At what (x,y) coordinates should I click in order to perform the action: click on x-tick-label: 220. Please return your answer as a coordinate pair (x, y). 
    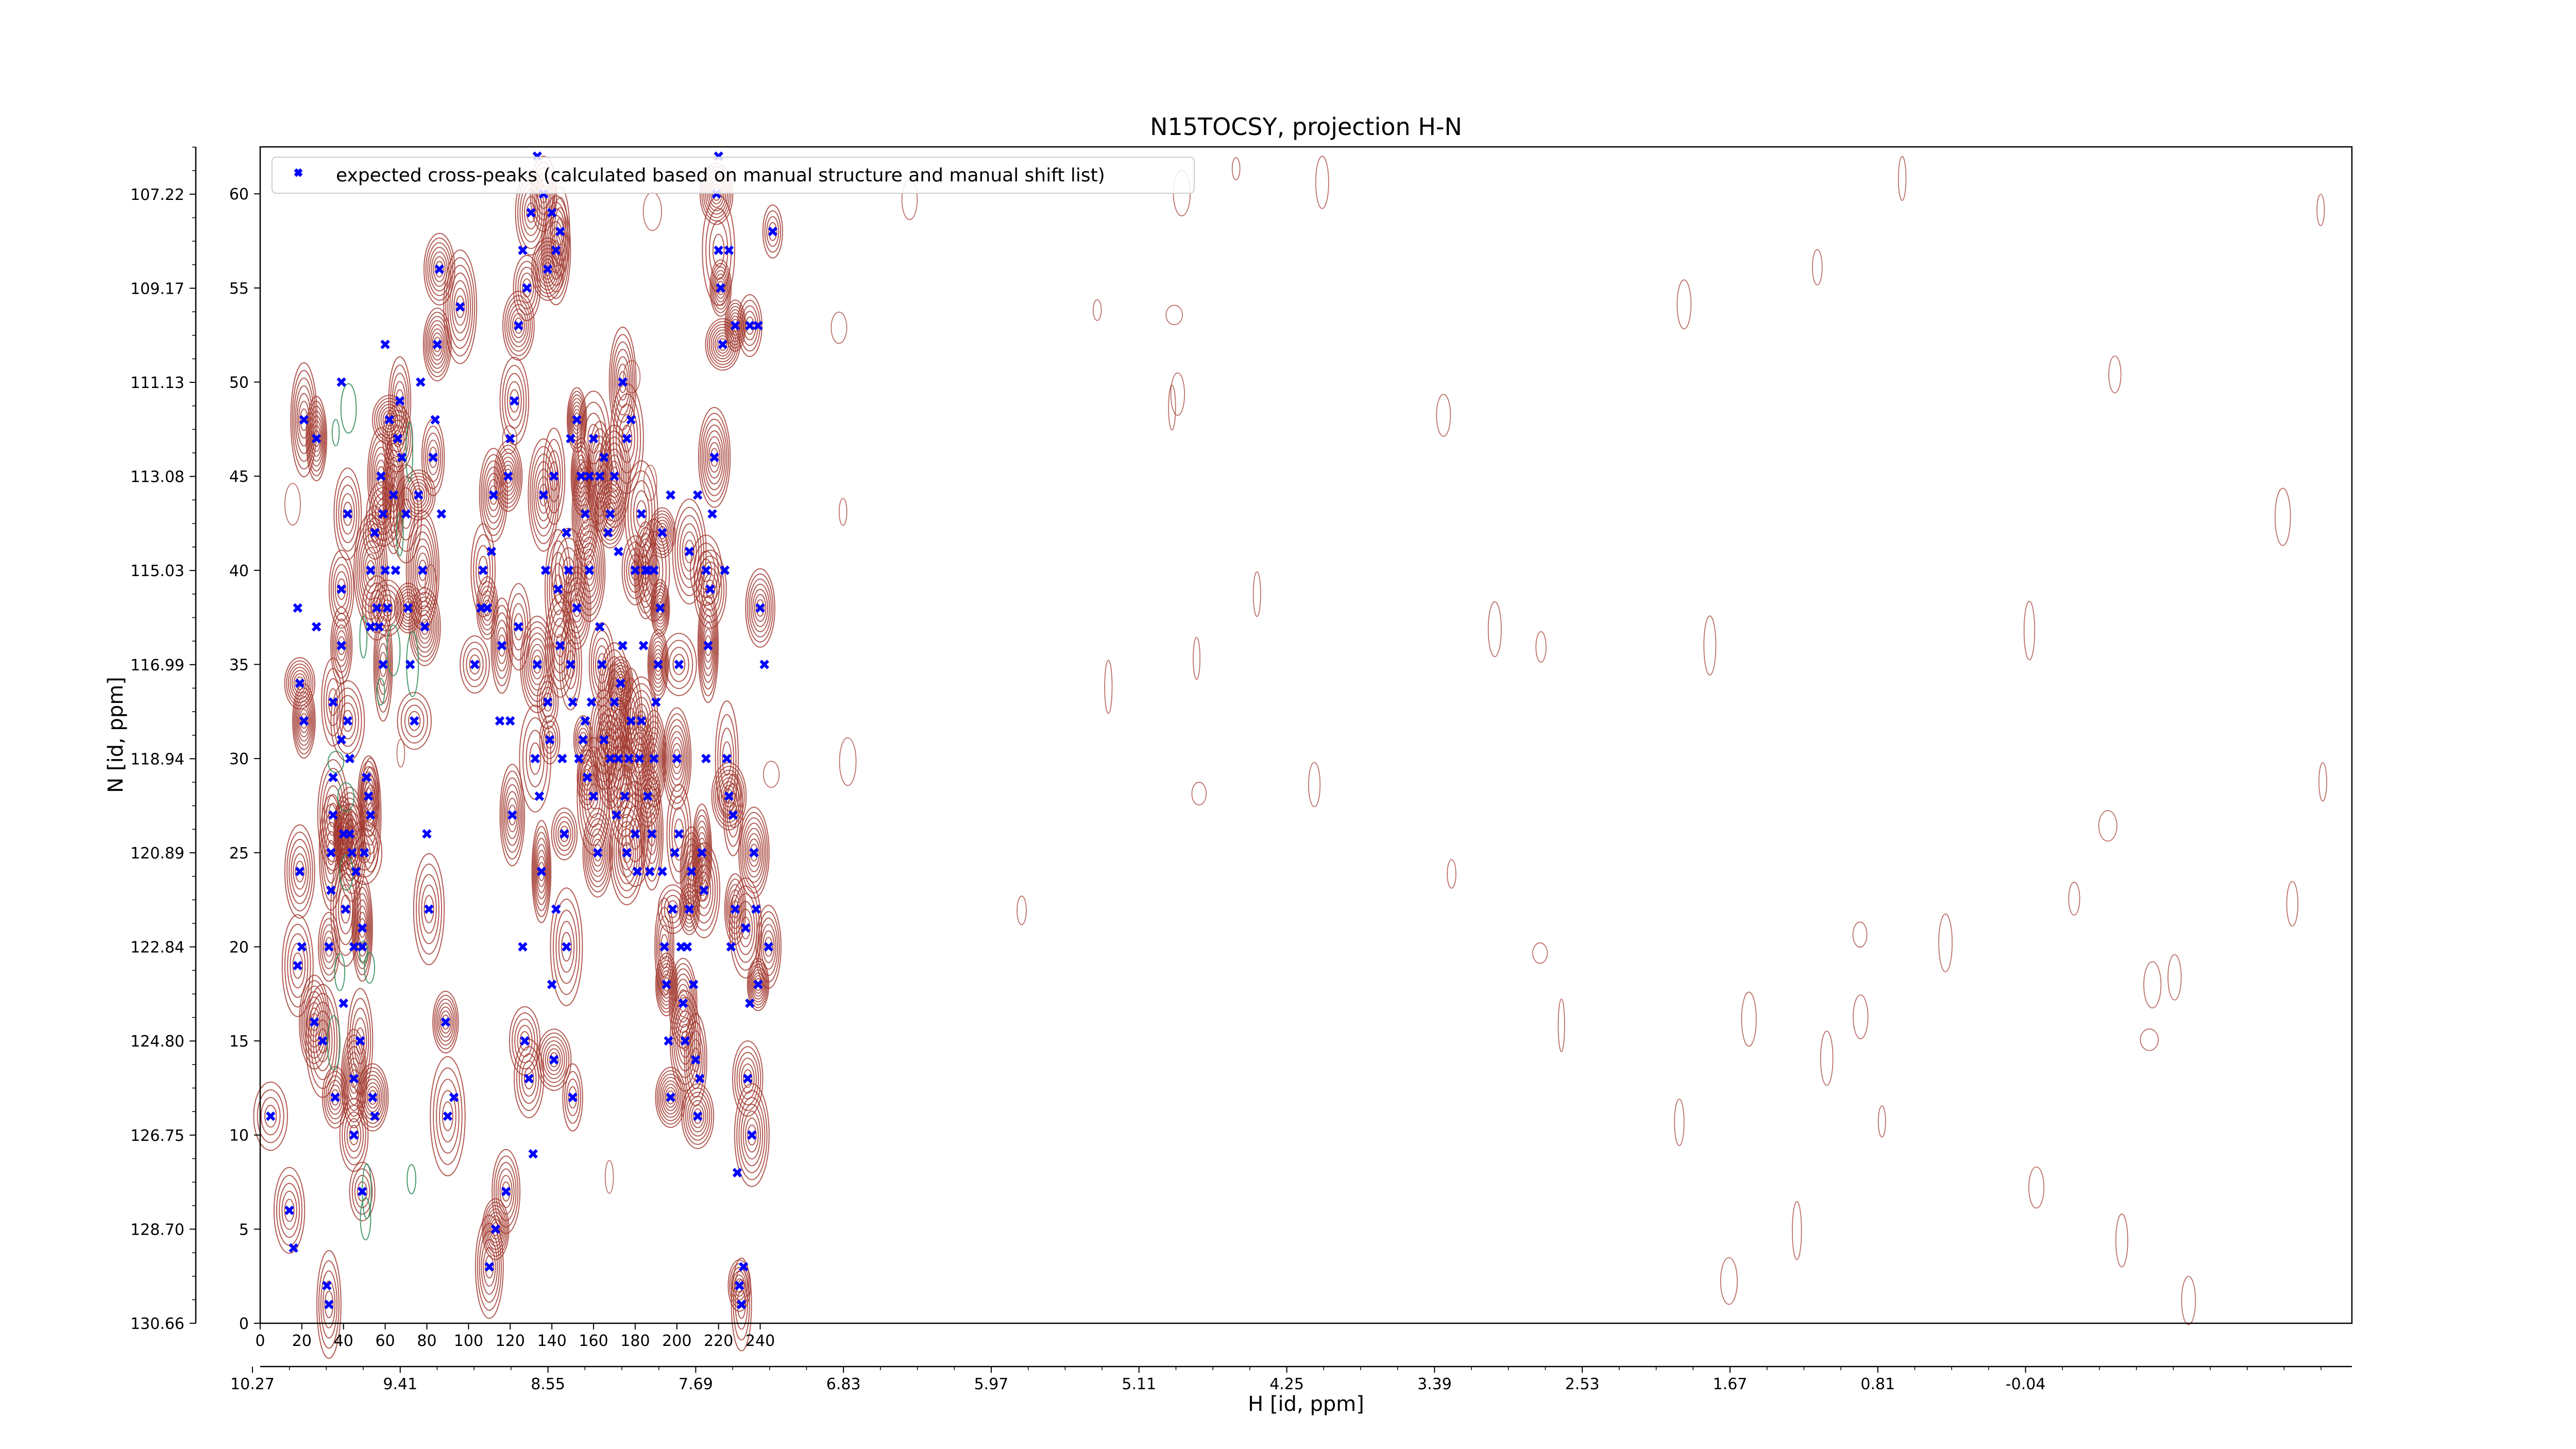
    Looking at the image, I should click on (718, 1341).